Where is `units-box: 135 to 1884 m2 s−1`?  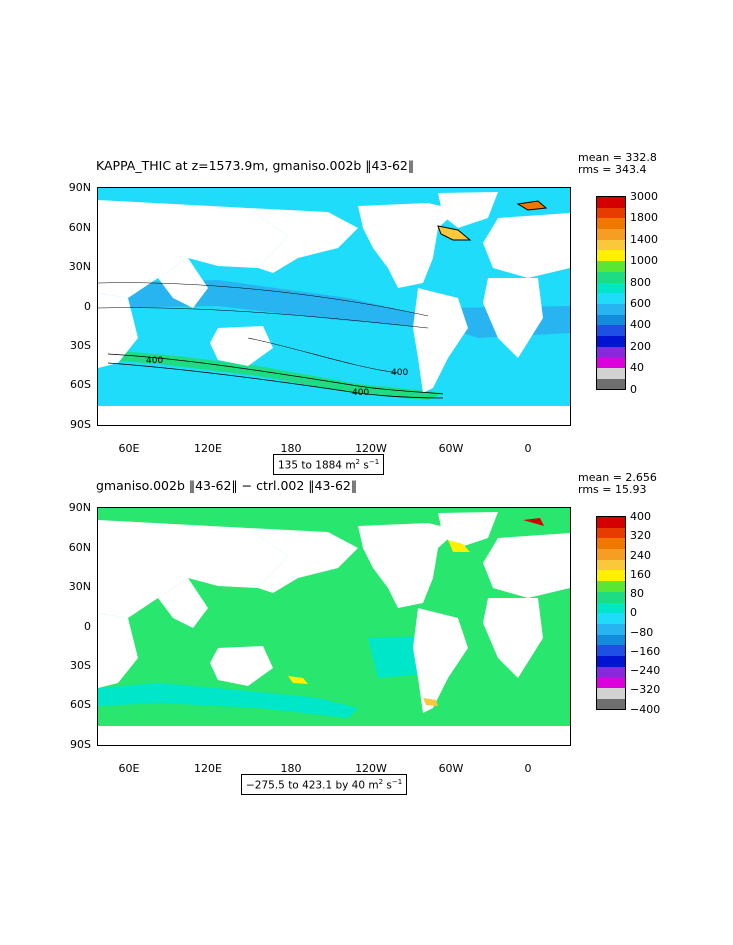
units-box: 135 to 1884 m2 s−1 is located at coordinates (329, 464).